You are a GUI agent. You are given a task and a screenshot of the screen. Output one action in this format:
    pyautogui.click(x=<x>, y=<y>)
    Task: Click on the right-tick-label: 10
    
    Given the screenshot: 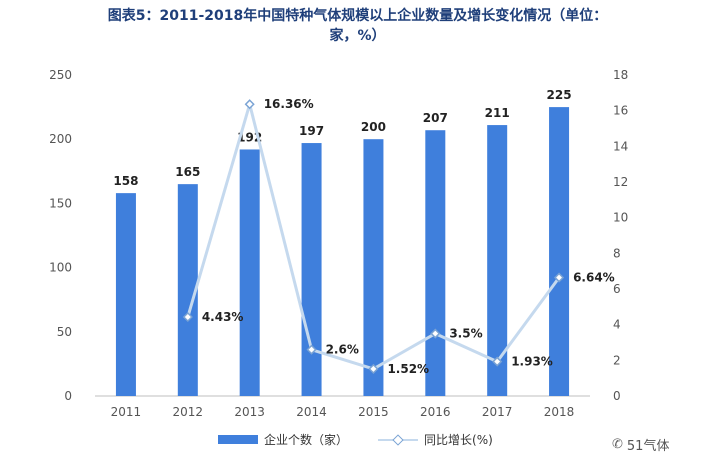 What is the action you would take?
    pyautogui.click(x=620, y=218)
    